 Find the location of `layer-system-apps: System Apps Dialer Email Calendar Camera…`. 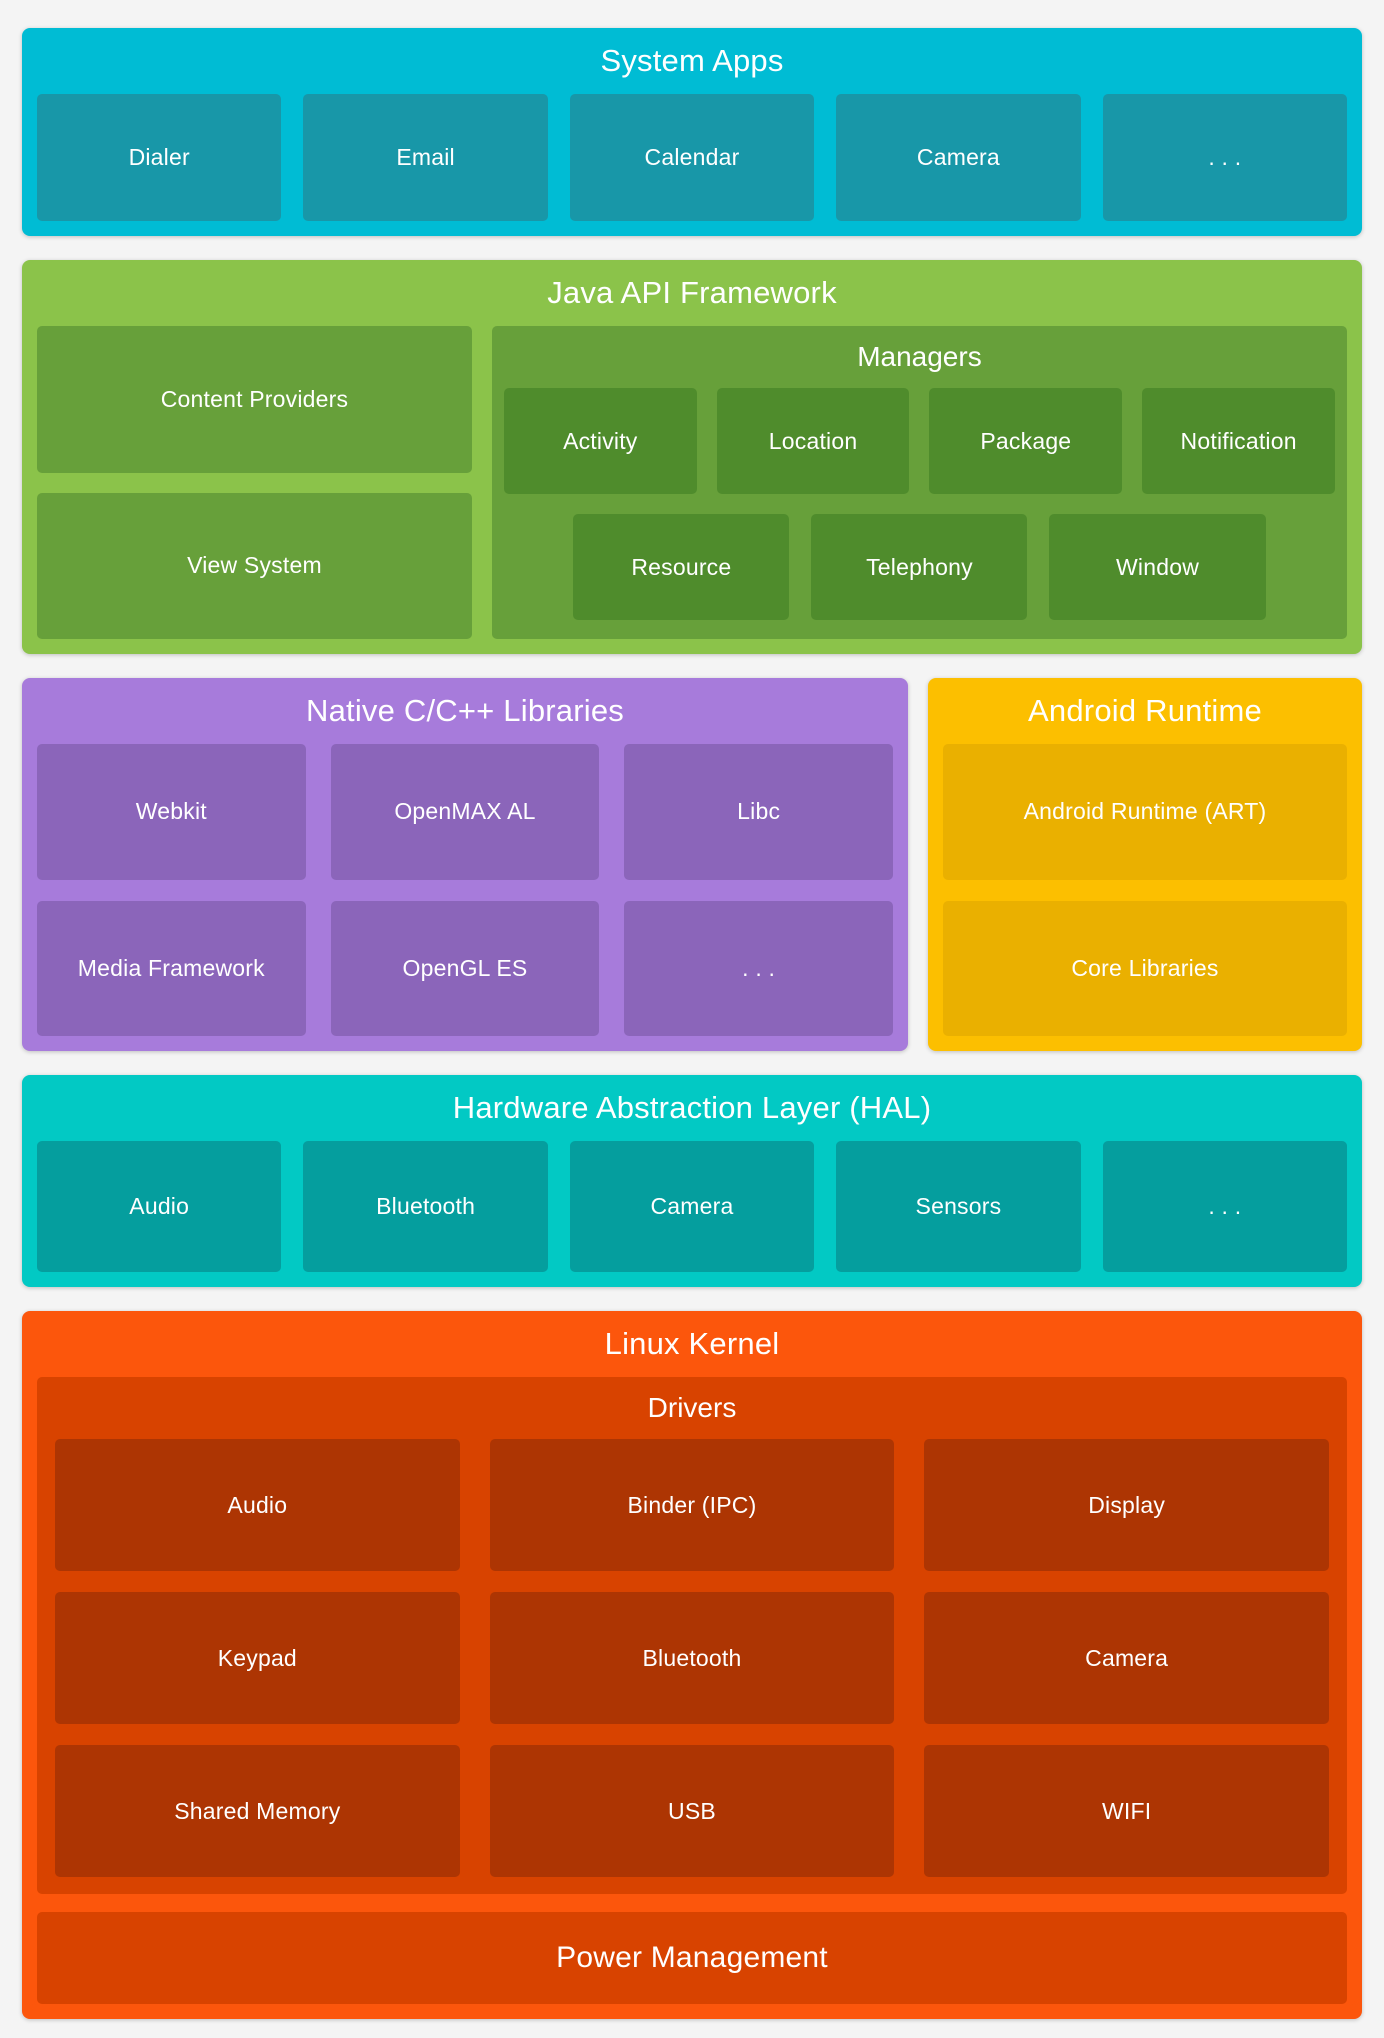

layer-system-apps: System Apps Dialer Email Calendar Camera… is located at coordinates (692, 132).